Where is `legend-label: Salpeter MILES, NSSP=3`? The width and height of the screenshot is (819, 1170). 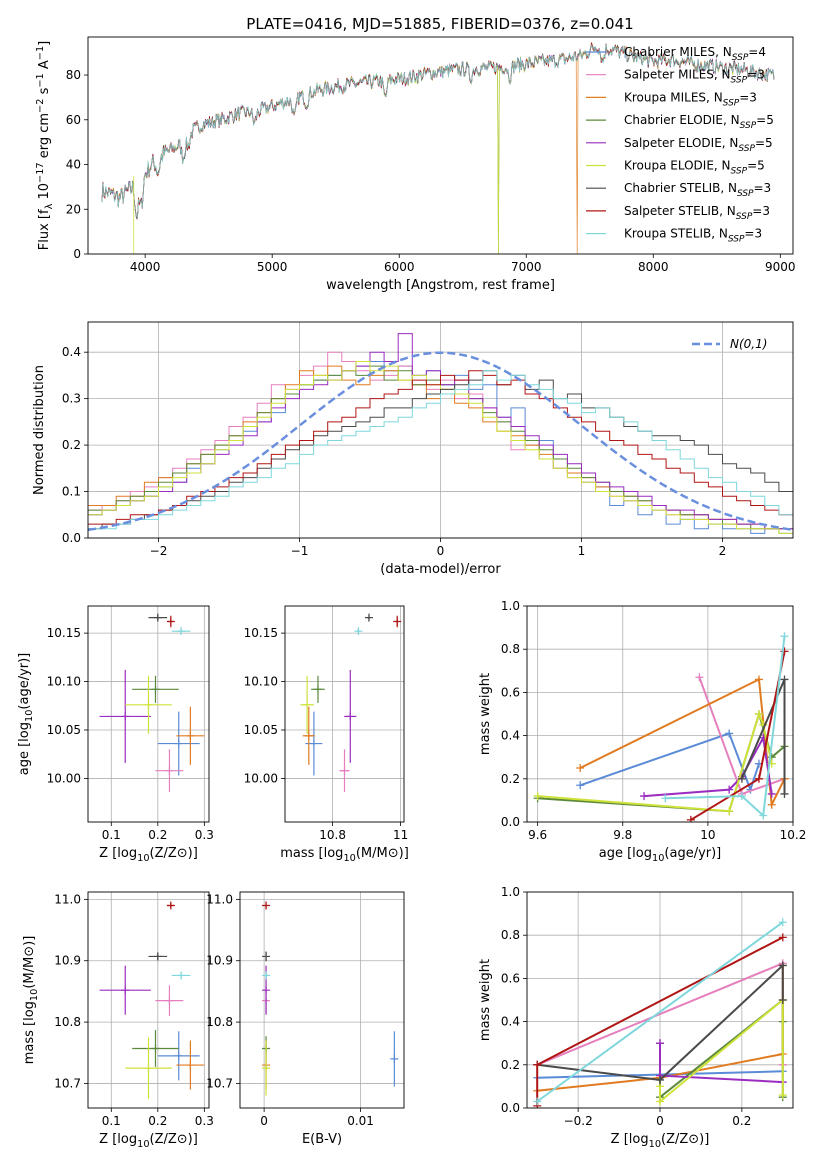 legend-label: Salpeter MILES, NSSP=3 is located at coordinates (694, 77).